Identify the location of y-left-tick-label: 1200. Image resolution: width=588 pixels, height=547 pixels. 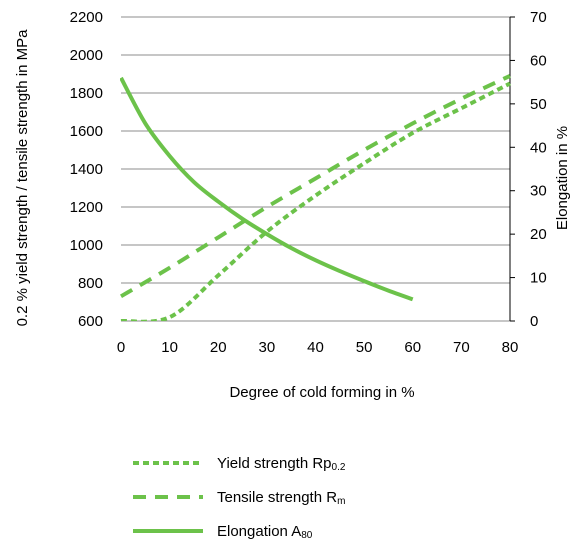
(86, 207).